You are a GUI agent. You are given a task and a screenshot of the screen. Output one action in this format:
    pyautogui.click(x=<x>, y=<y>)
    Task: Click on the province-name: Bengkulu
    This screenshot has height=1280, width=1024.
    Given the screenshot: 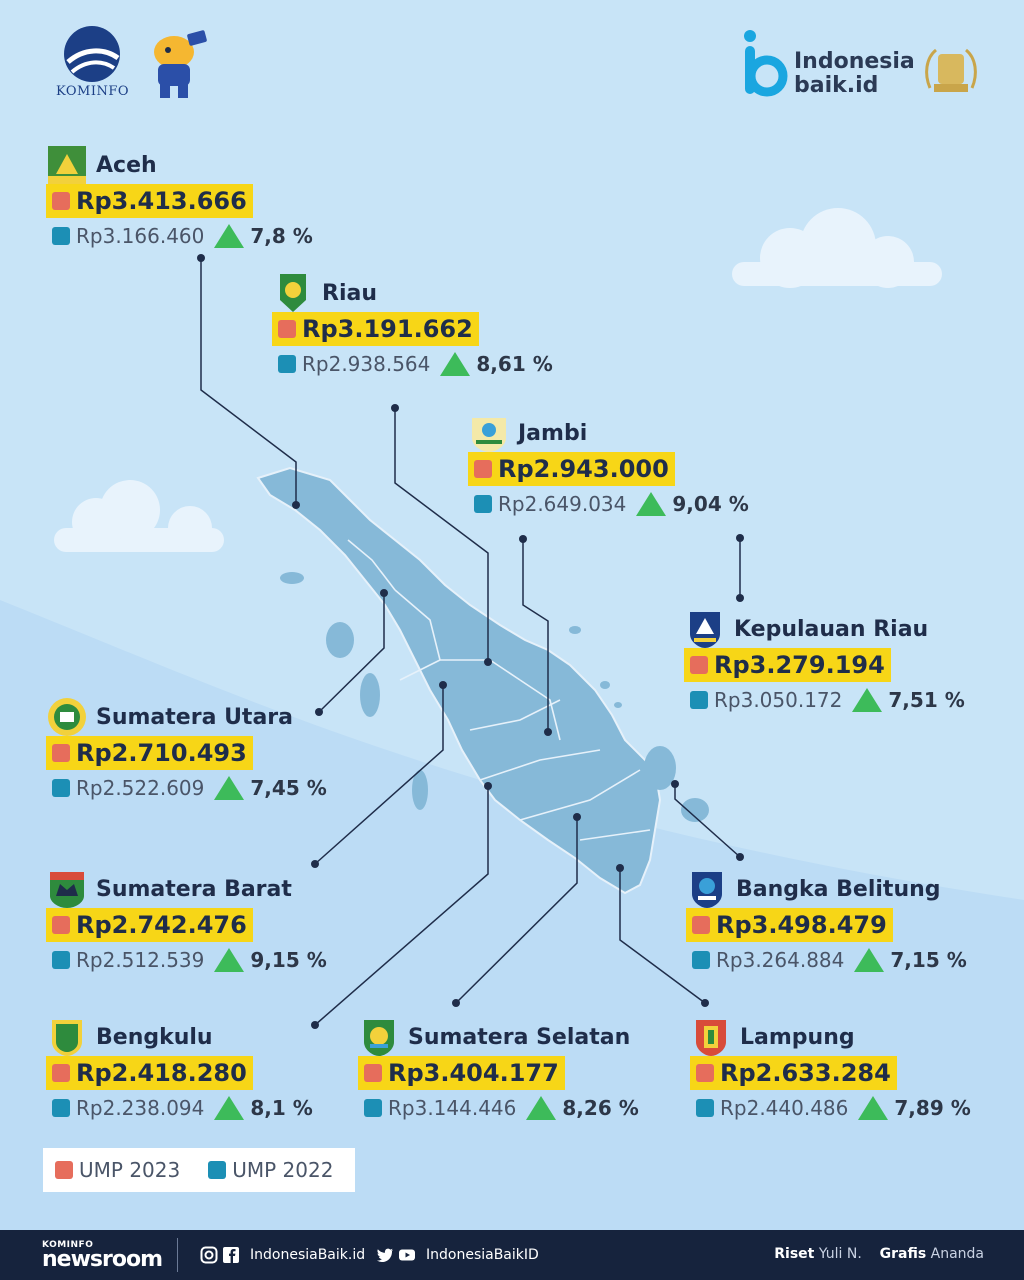 What is the action you would take?
    pyautogui.click(x=154, y=1037)
    